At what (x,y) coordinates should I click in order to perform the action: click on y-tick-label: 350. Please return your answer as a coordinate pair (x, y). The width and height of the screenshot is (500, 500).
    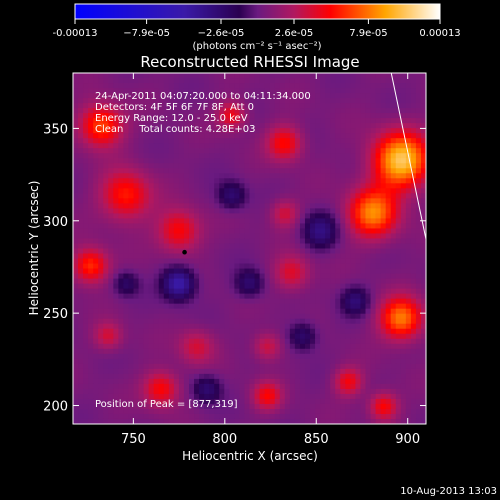
    Looking at the image, I should click on (55, 129).